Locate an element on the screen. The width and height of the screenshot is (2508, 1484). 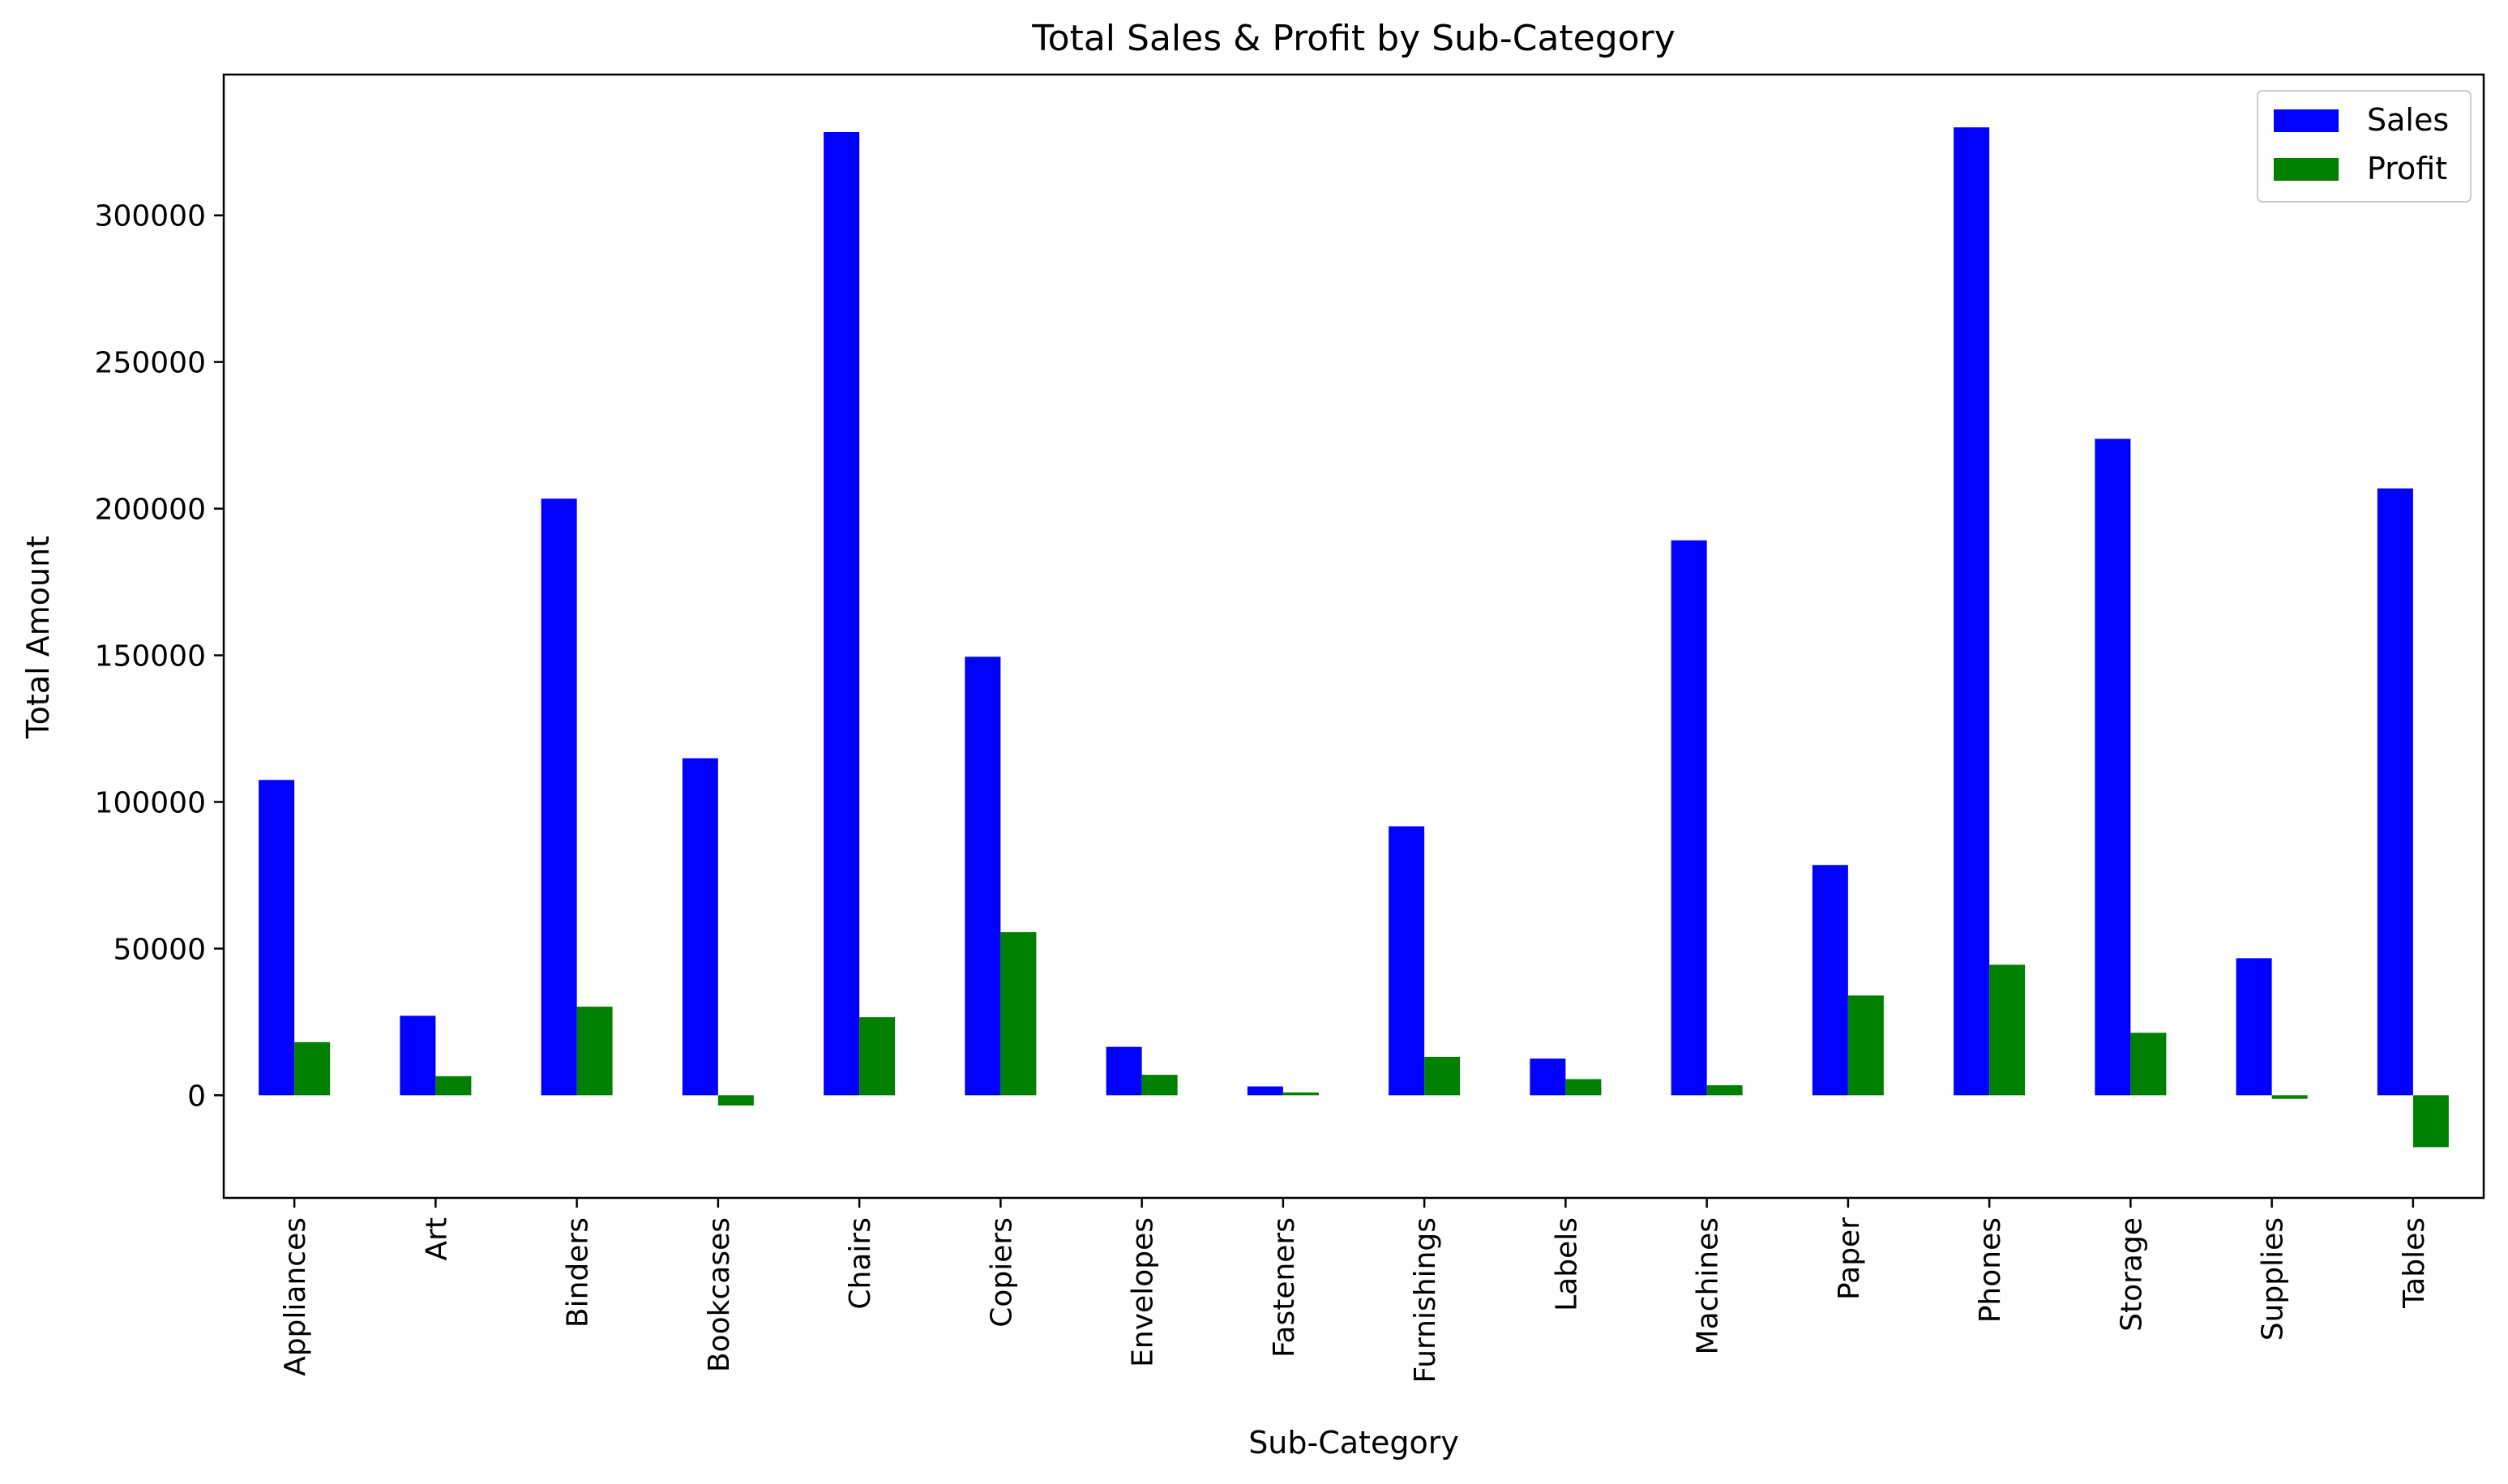
bar-profit-art is located at coordinates (453, 1086).